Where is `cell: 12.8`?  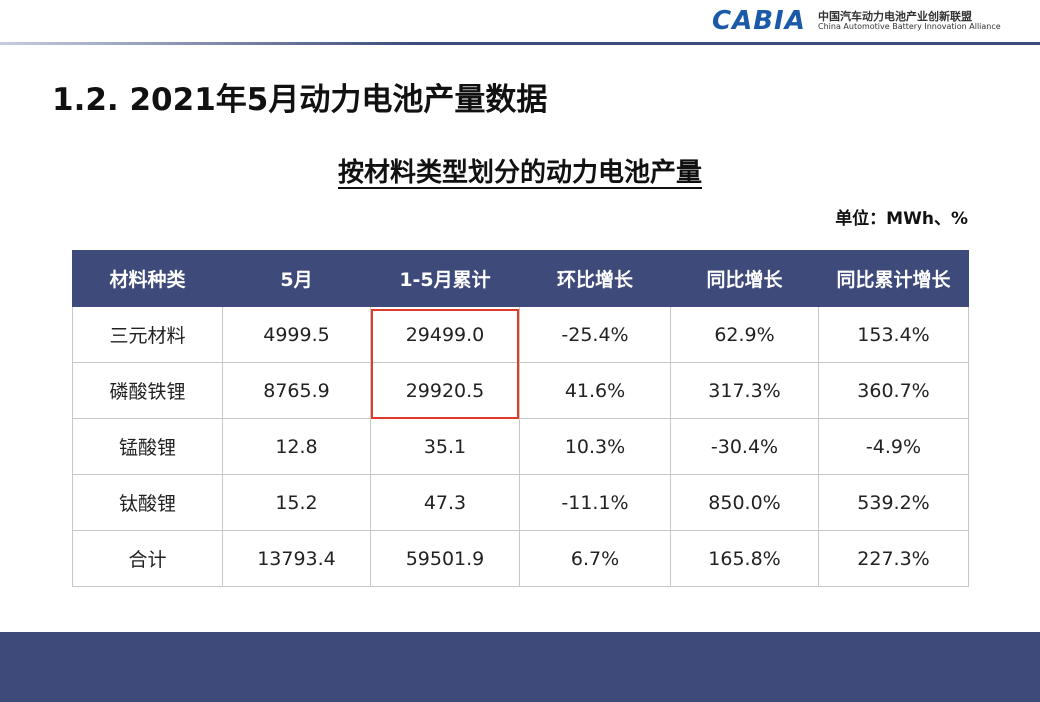 cell: 12.8 is located at coordinates (296, 446).